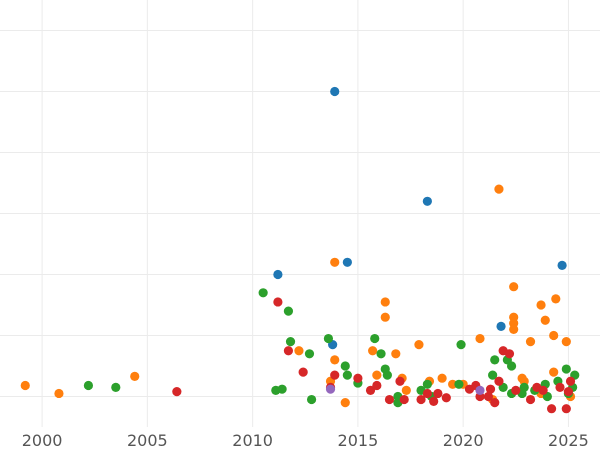 This screenshot has width=600, height=450. I want to click on x-tick-label-2025: 2025, so click(568, 440).